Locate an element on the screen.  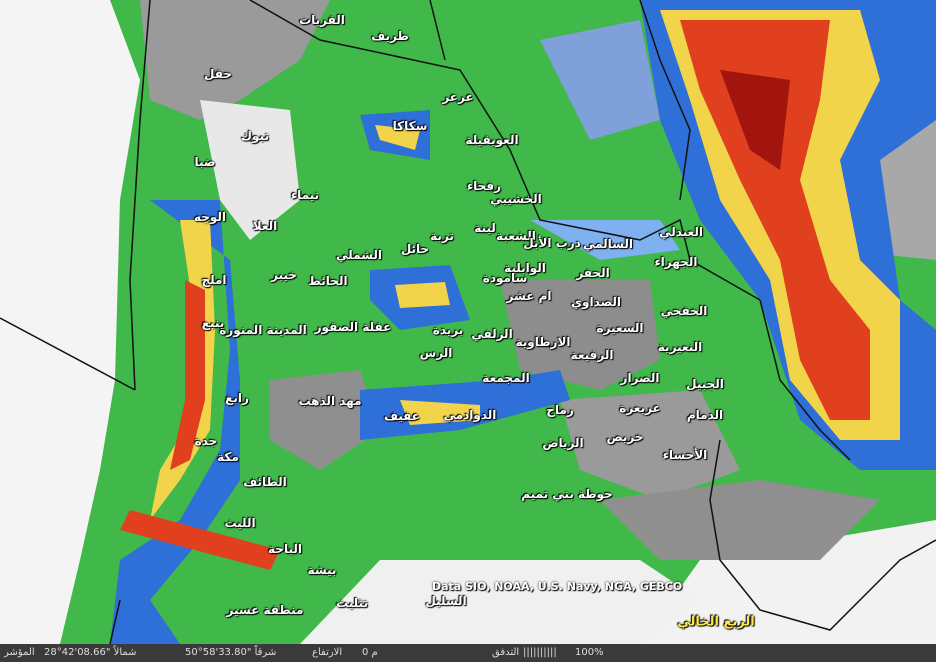
place-label: النعيرية is located at coordinates (680, 347).